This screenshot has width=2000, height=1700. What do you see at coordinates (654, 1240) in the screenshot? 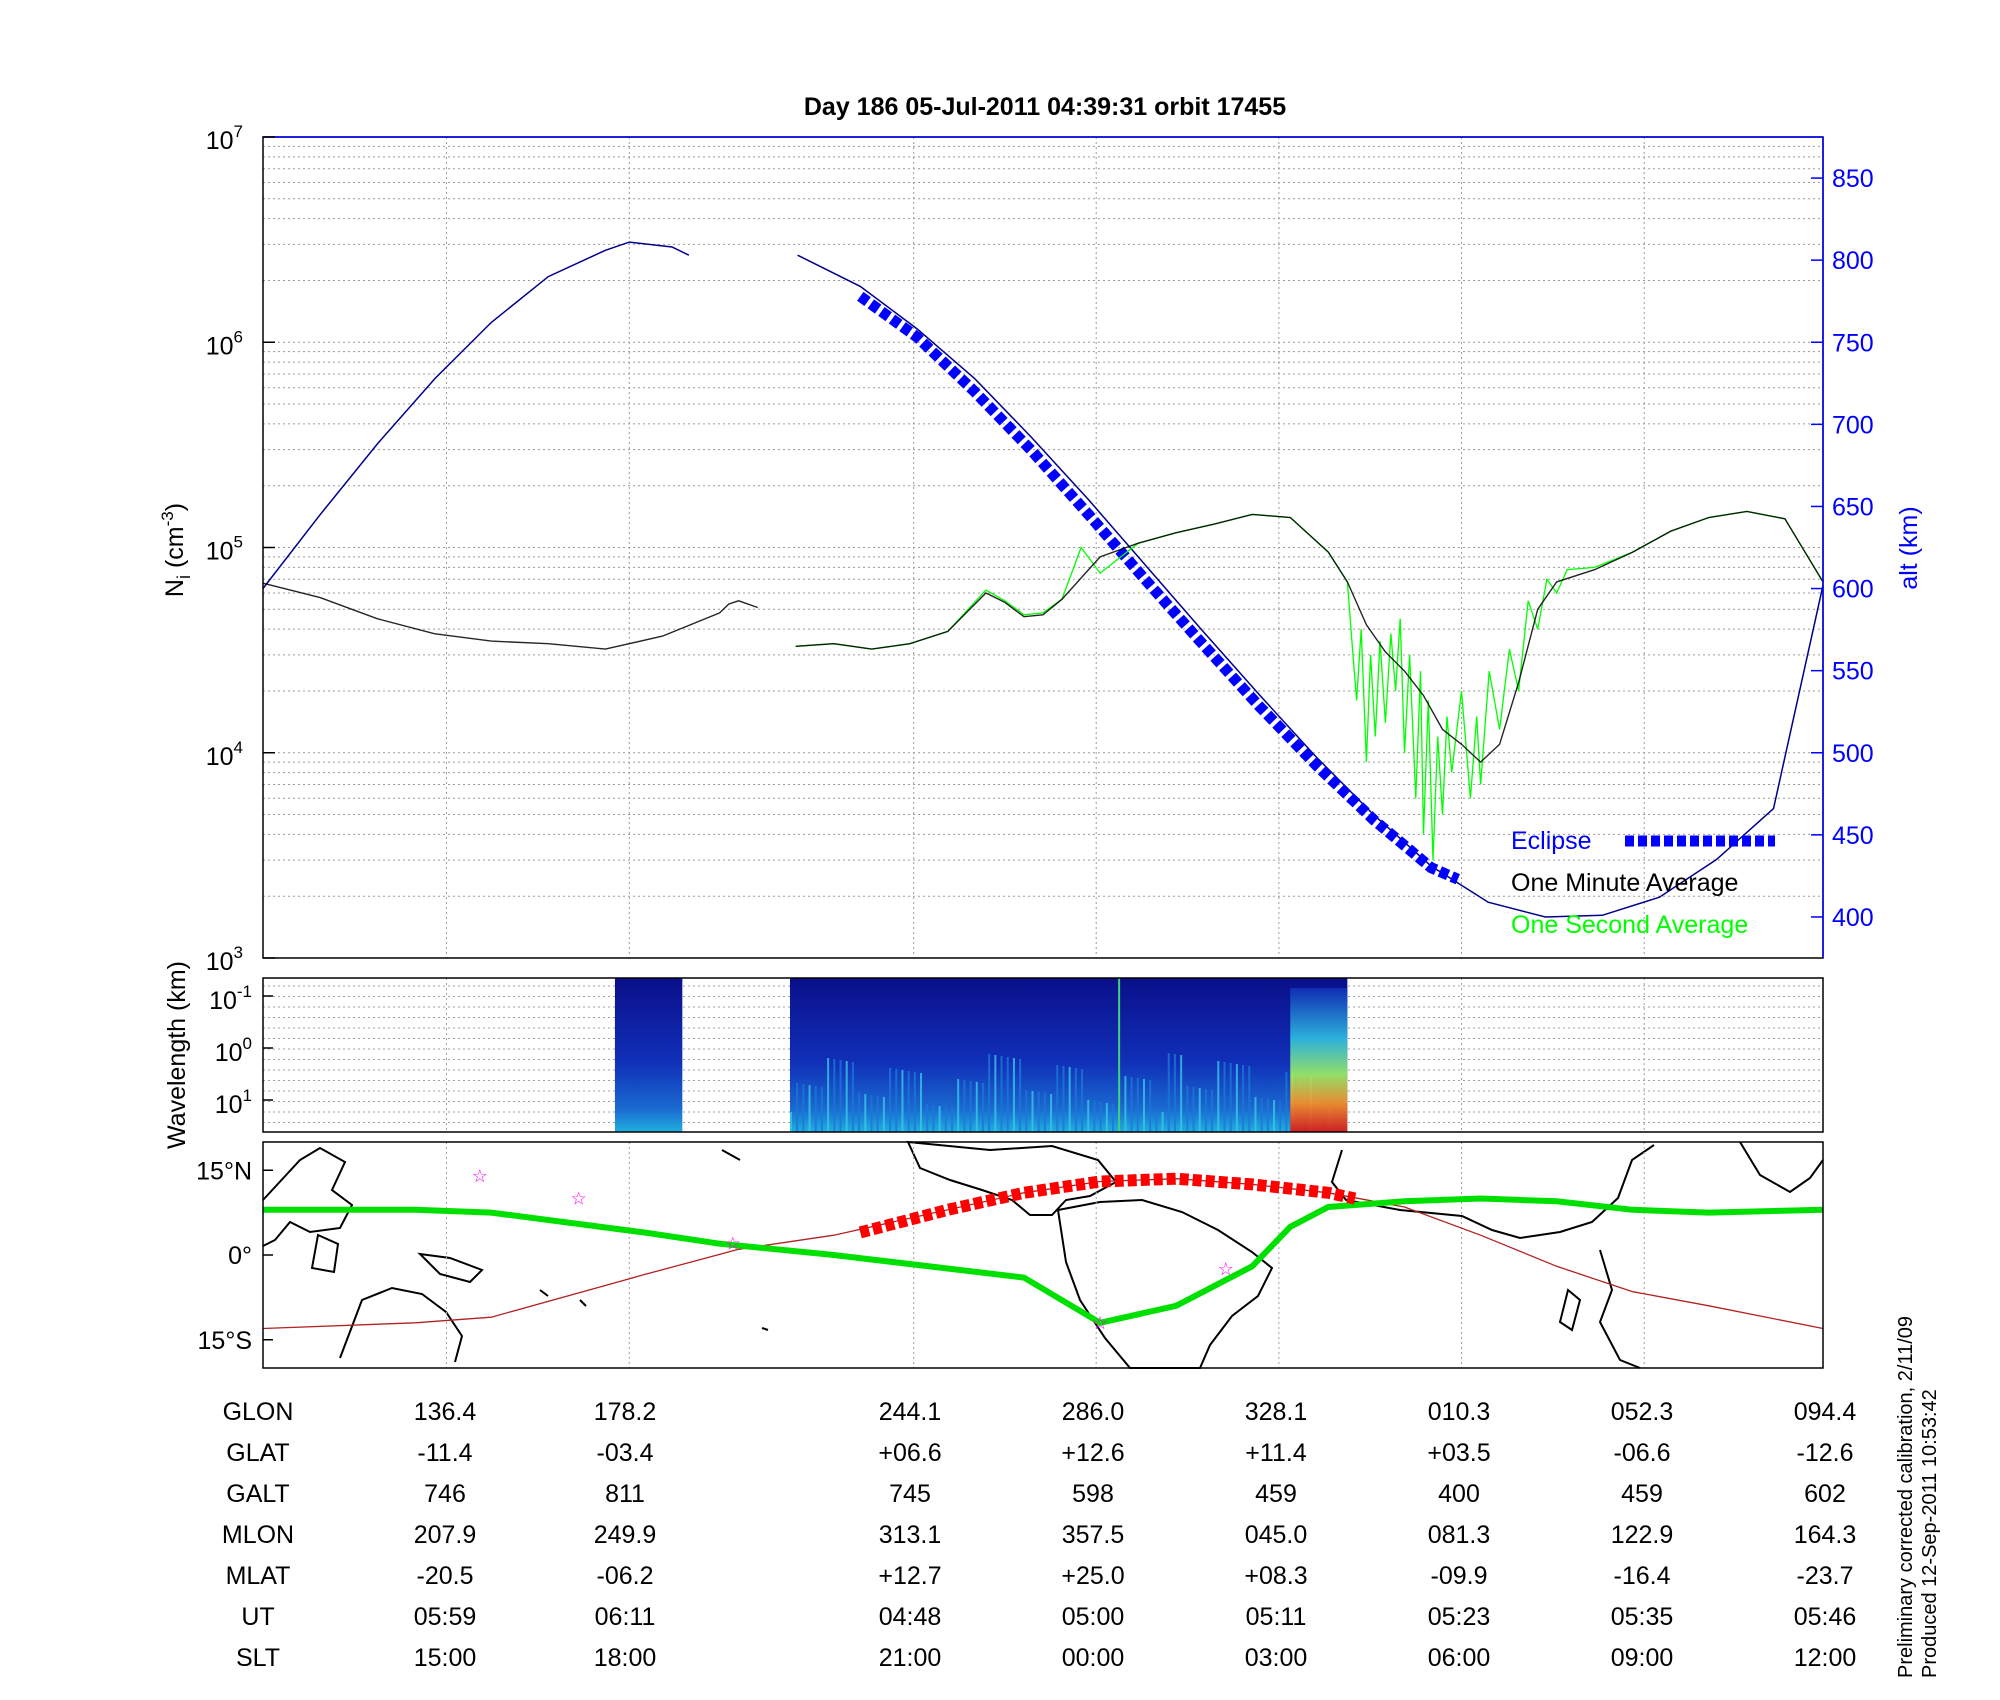
I see `island-pacific` at bounding box center [654, 1240].